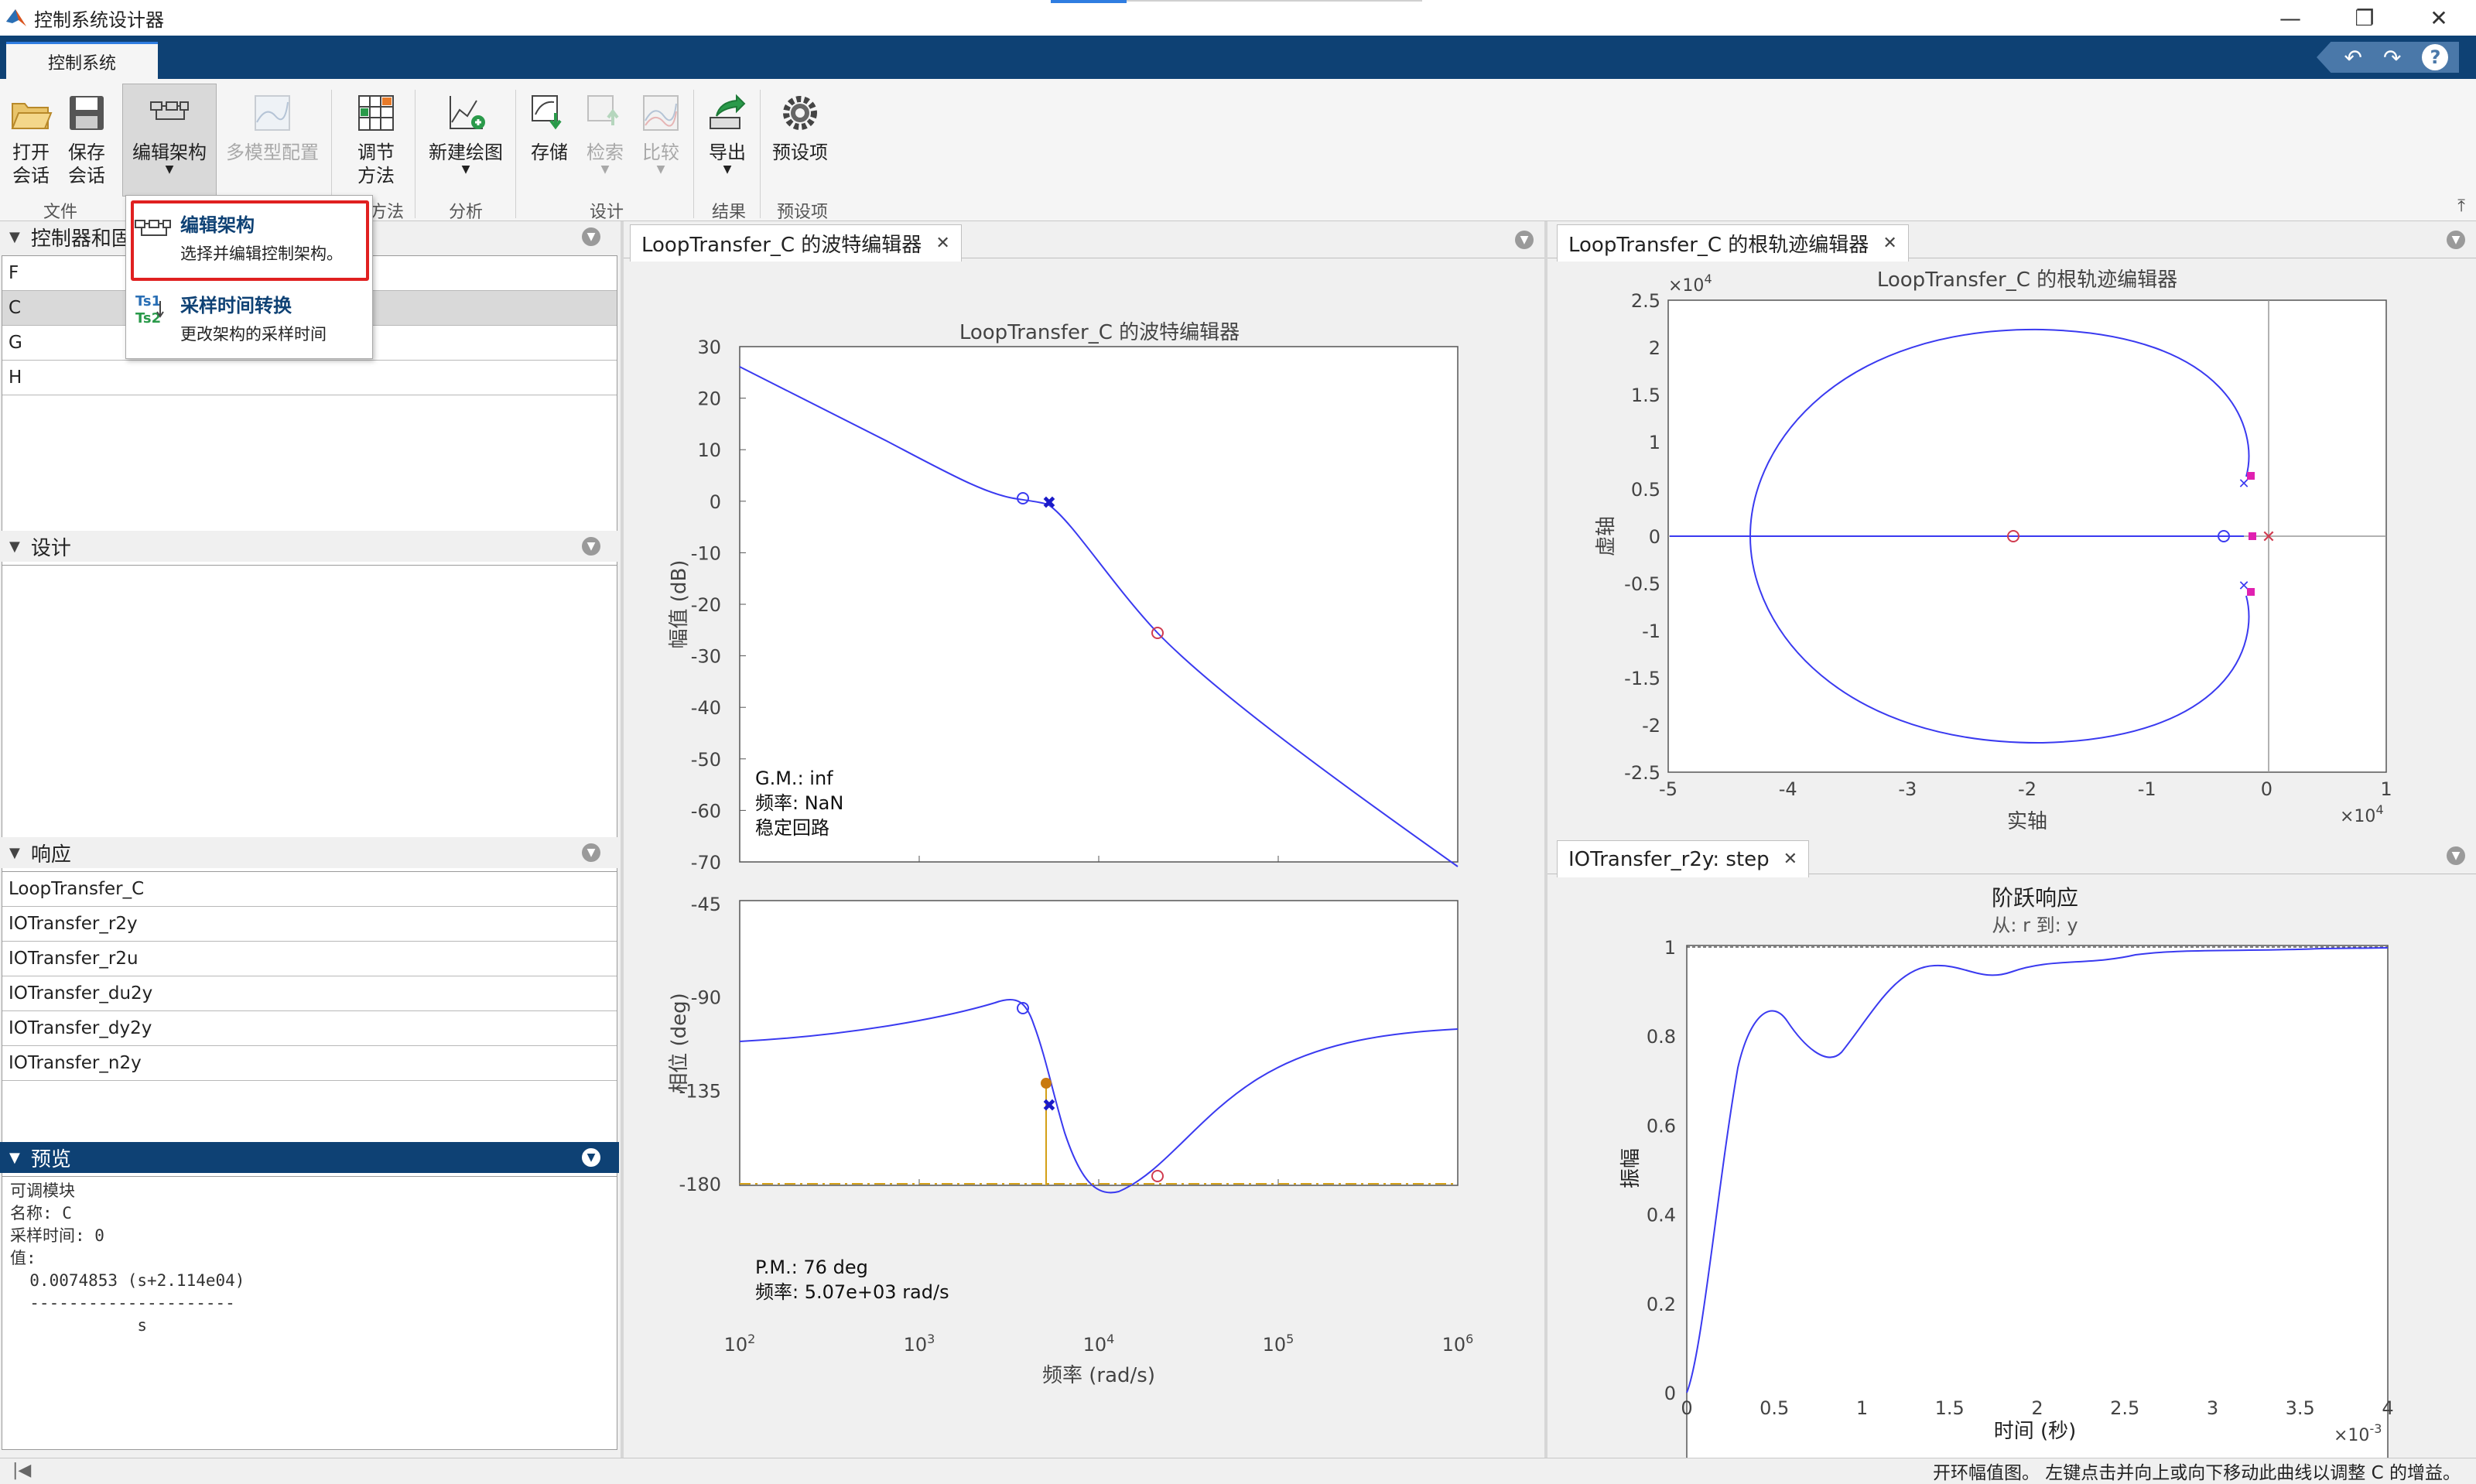 The height and width of the screenshot is (1484, 2476). Describe the element at coordinates (1662, 1216) in the screenshot. I see `step-y-tick: 0.4` at that location.